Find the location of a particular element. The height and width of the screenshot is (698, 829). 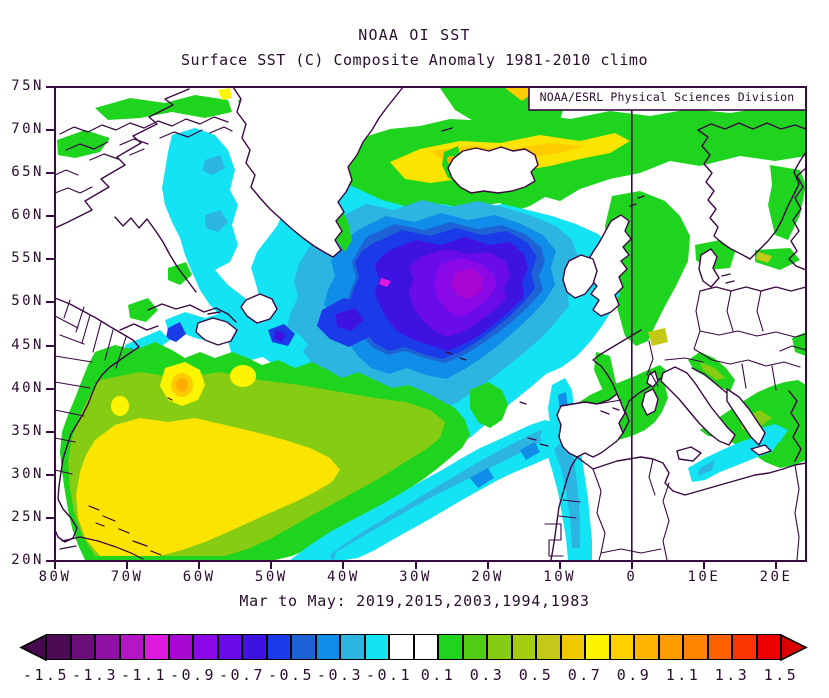

libya-sky-dash is located at coordinates (706, 468).